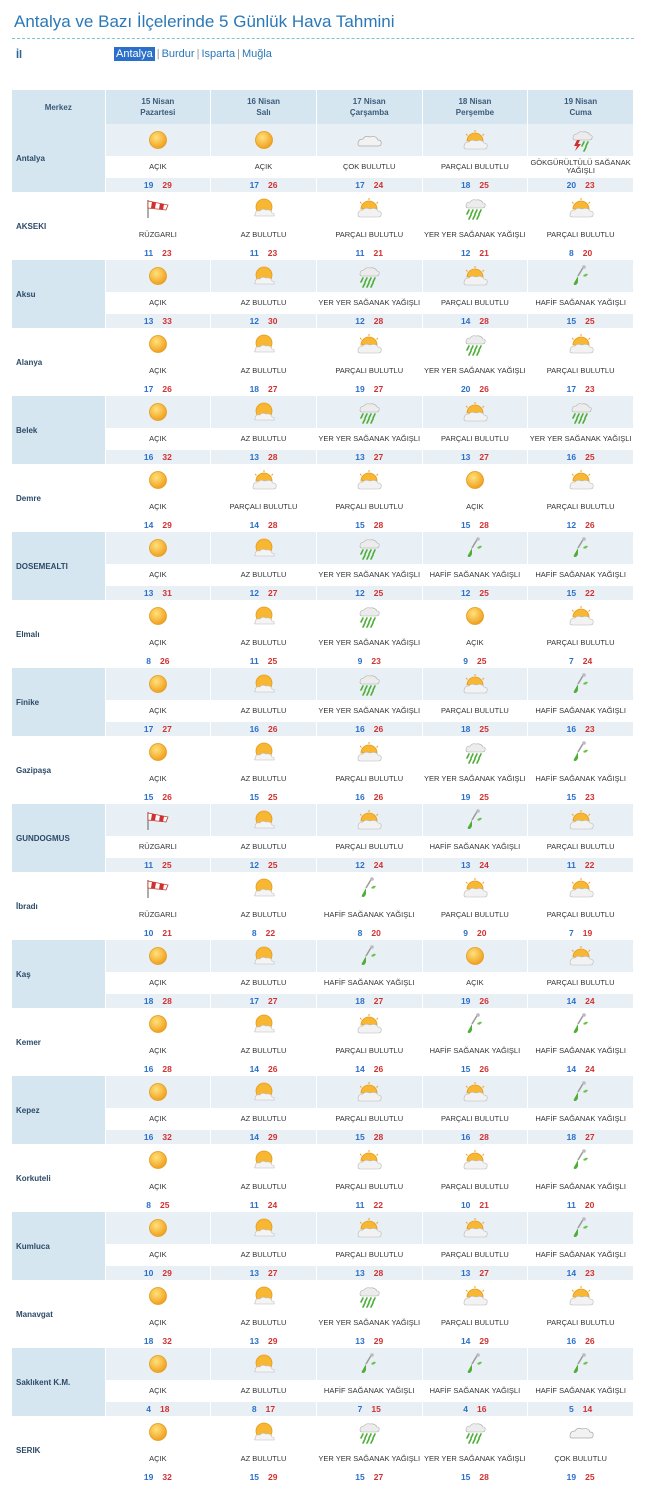 Image resolution: width=650 pixels, height=1495 pixels. What do you see at coordinates (263, 634) in the screenshot?
I see `forecast-cell: AZ BULUTLU 11 25` at bounding box center [263, 634].